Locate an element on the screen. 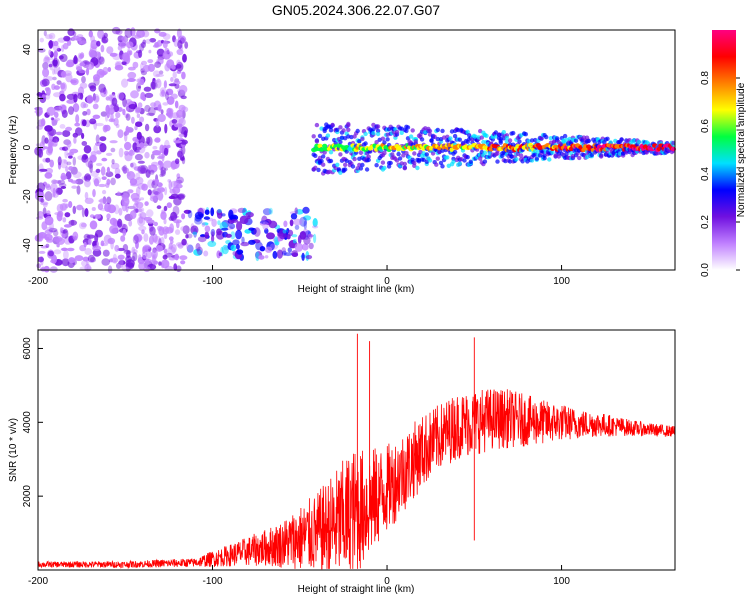 This screenshot has height=600, width=750. colorbar-tick-label: 0.0 is located at coordinates (705, 270).